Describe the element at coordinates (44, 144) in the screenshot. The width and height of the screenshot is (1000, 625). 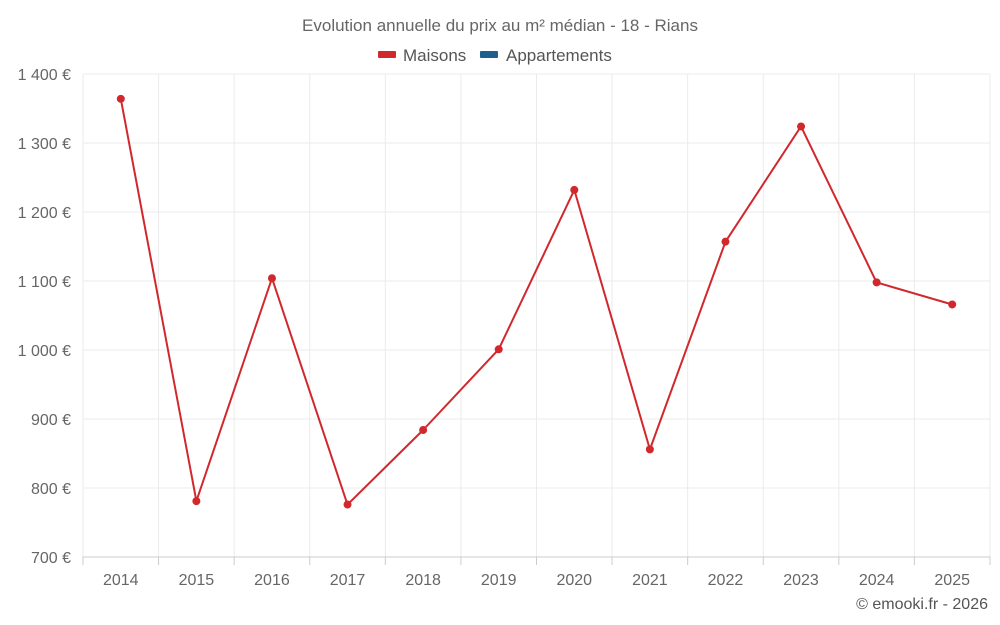
I see `y-tick-label: 1 300 €` at that location.